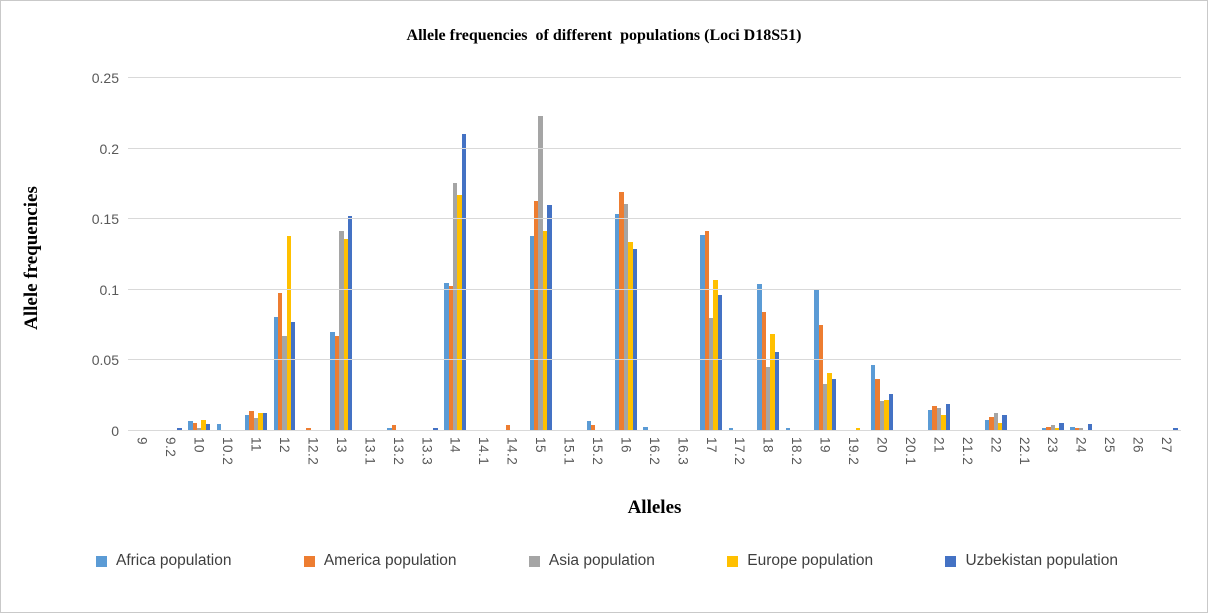 Image resolution: width=1208 pixels, height=613 pixels. I want to click on x-tick-label-24: 24, so click(1081, 445).